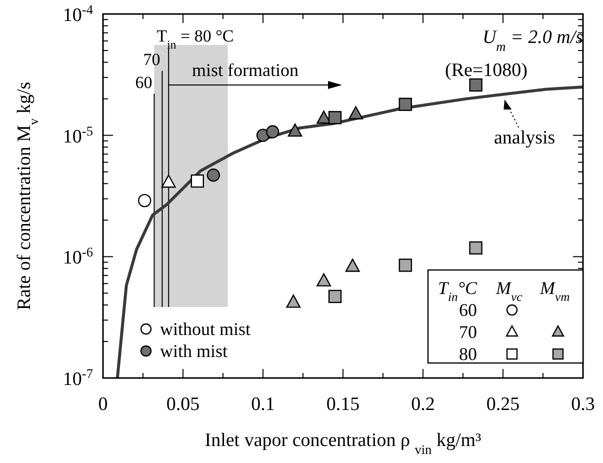  Describe the element at coordinates (194, 351) in the screenshot. I see `legend-label: with mist` at that location.